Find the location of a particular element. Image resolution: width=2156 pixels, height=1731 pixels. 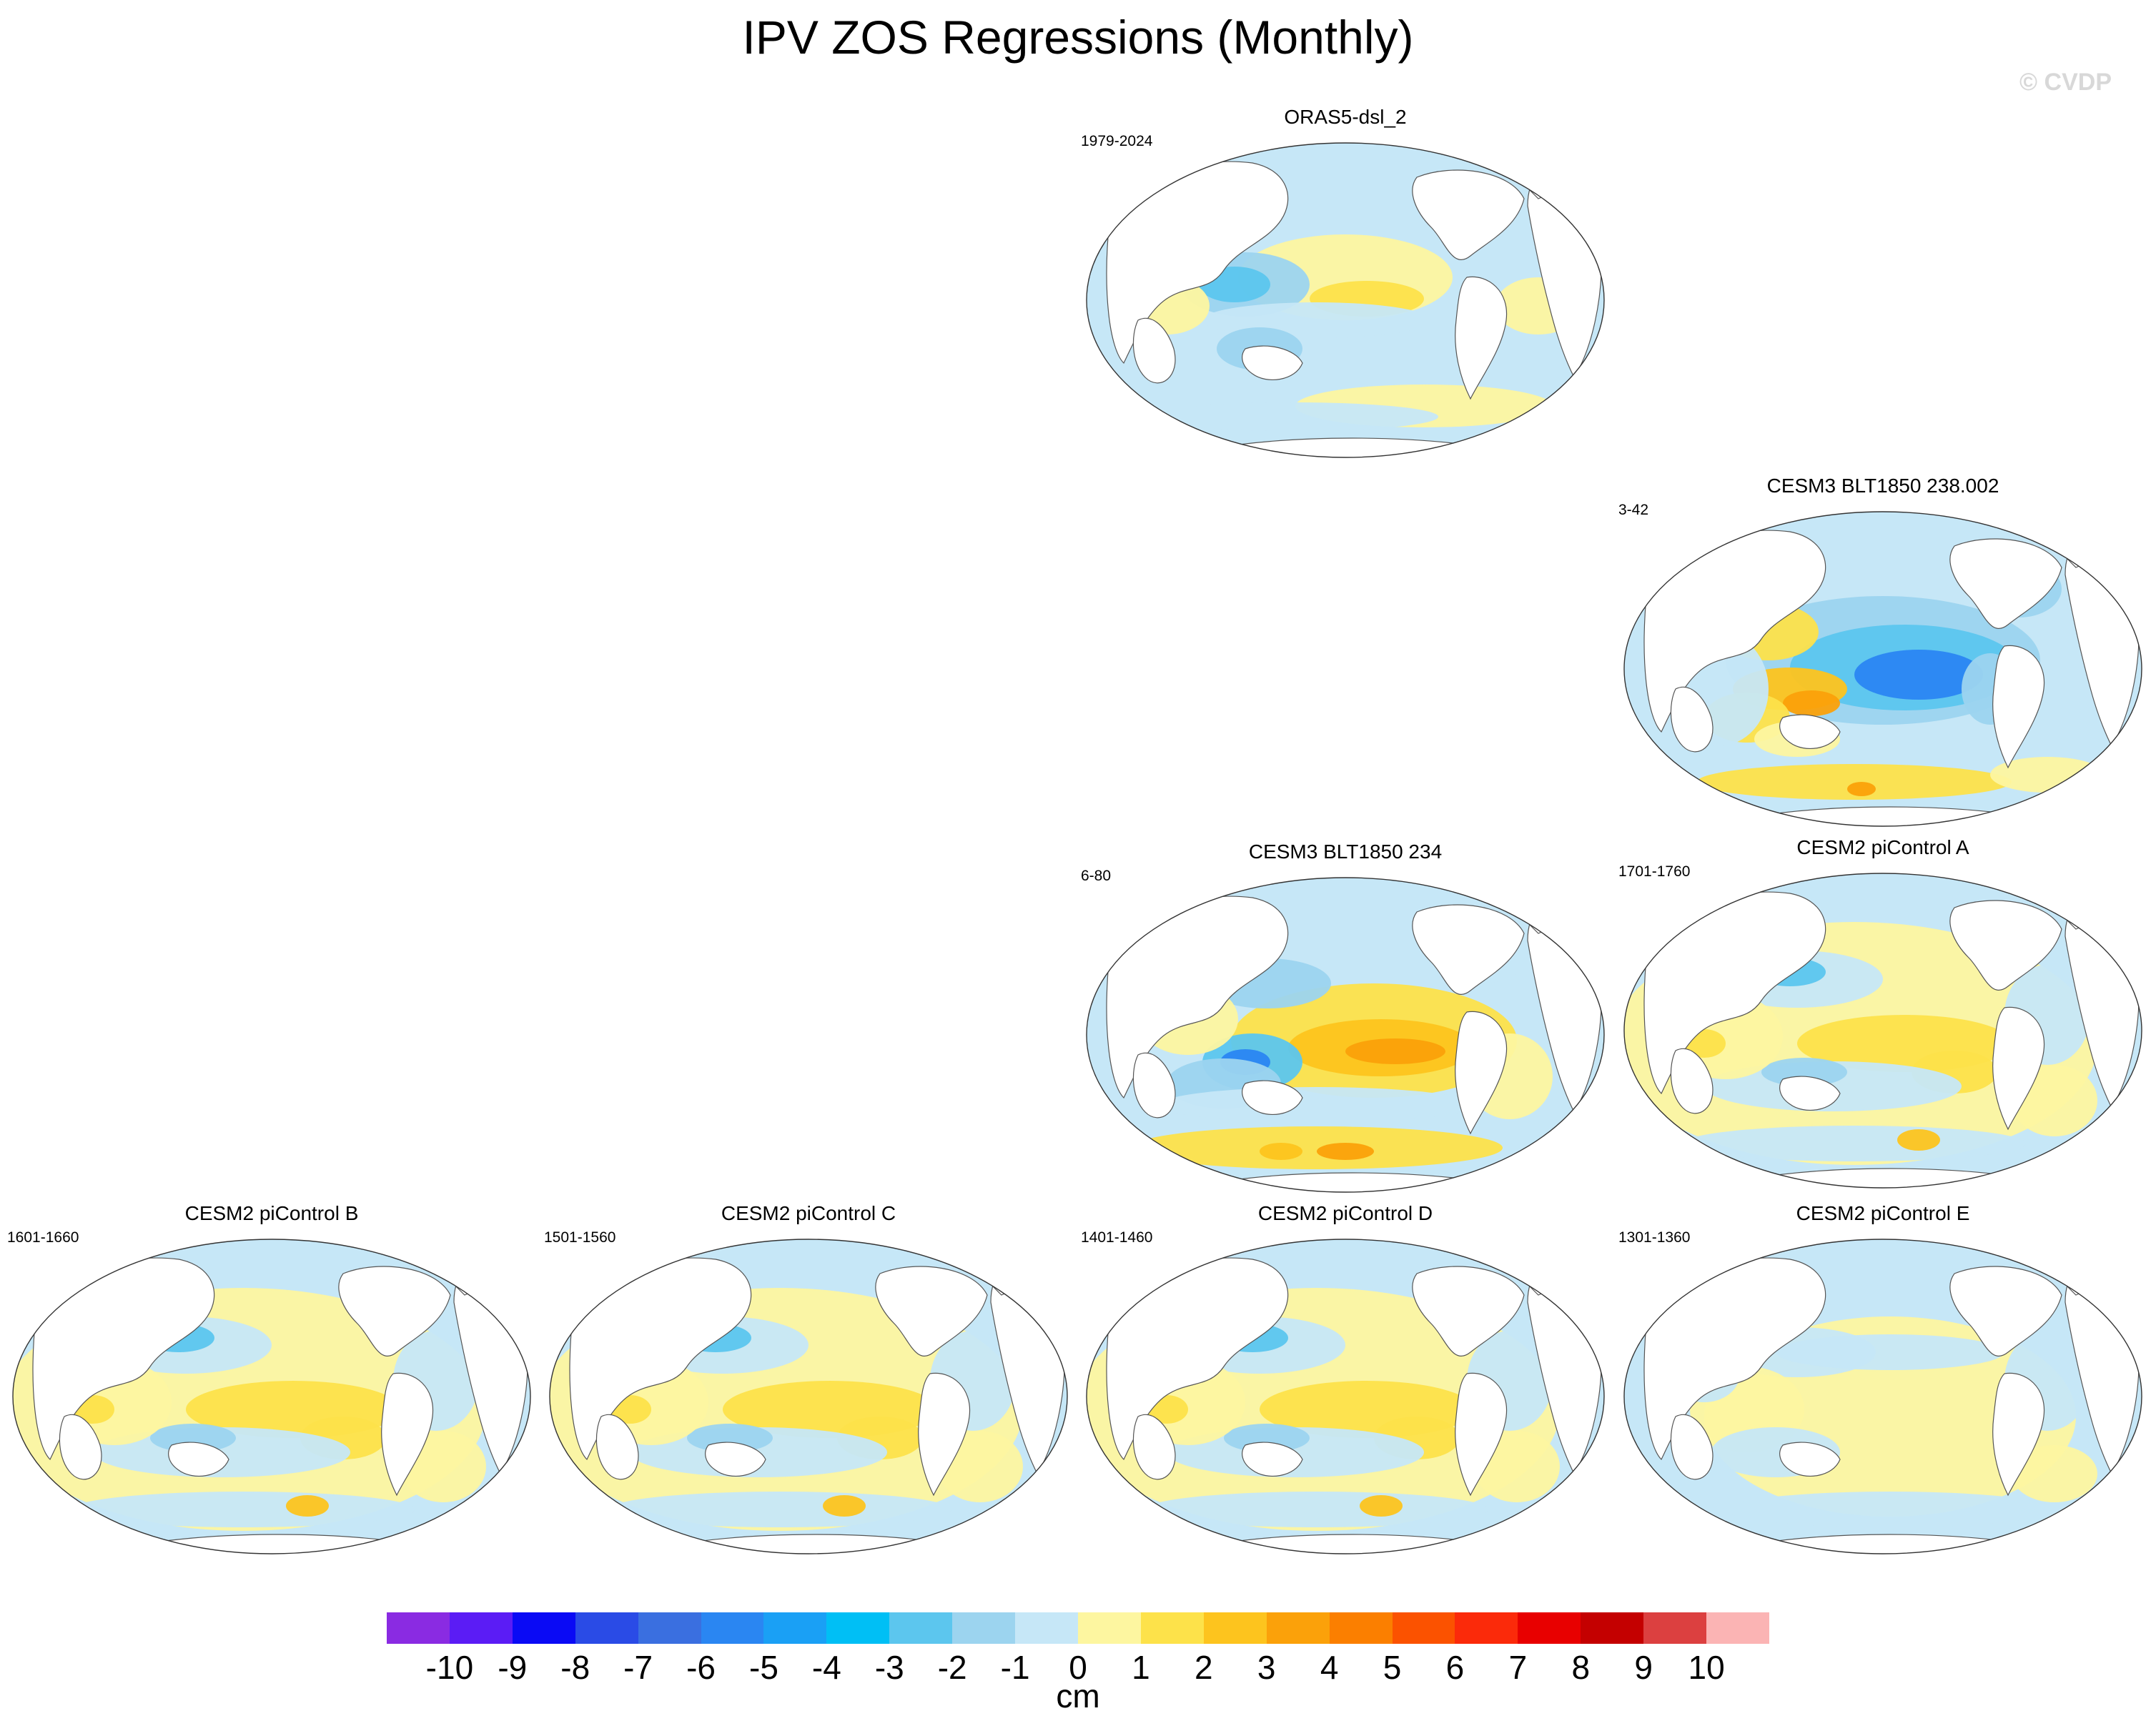

panel-title: CESM2 piControl D is located at coordinates (1345, 1213).